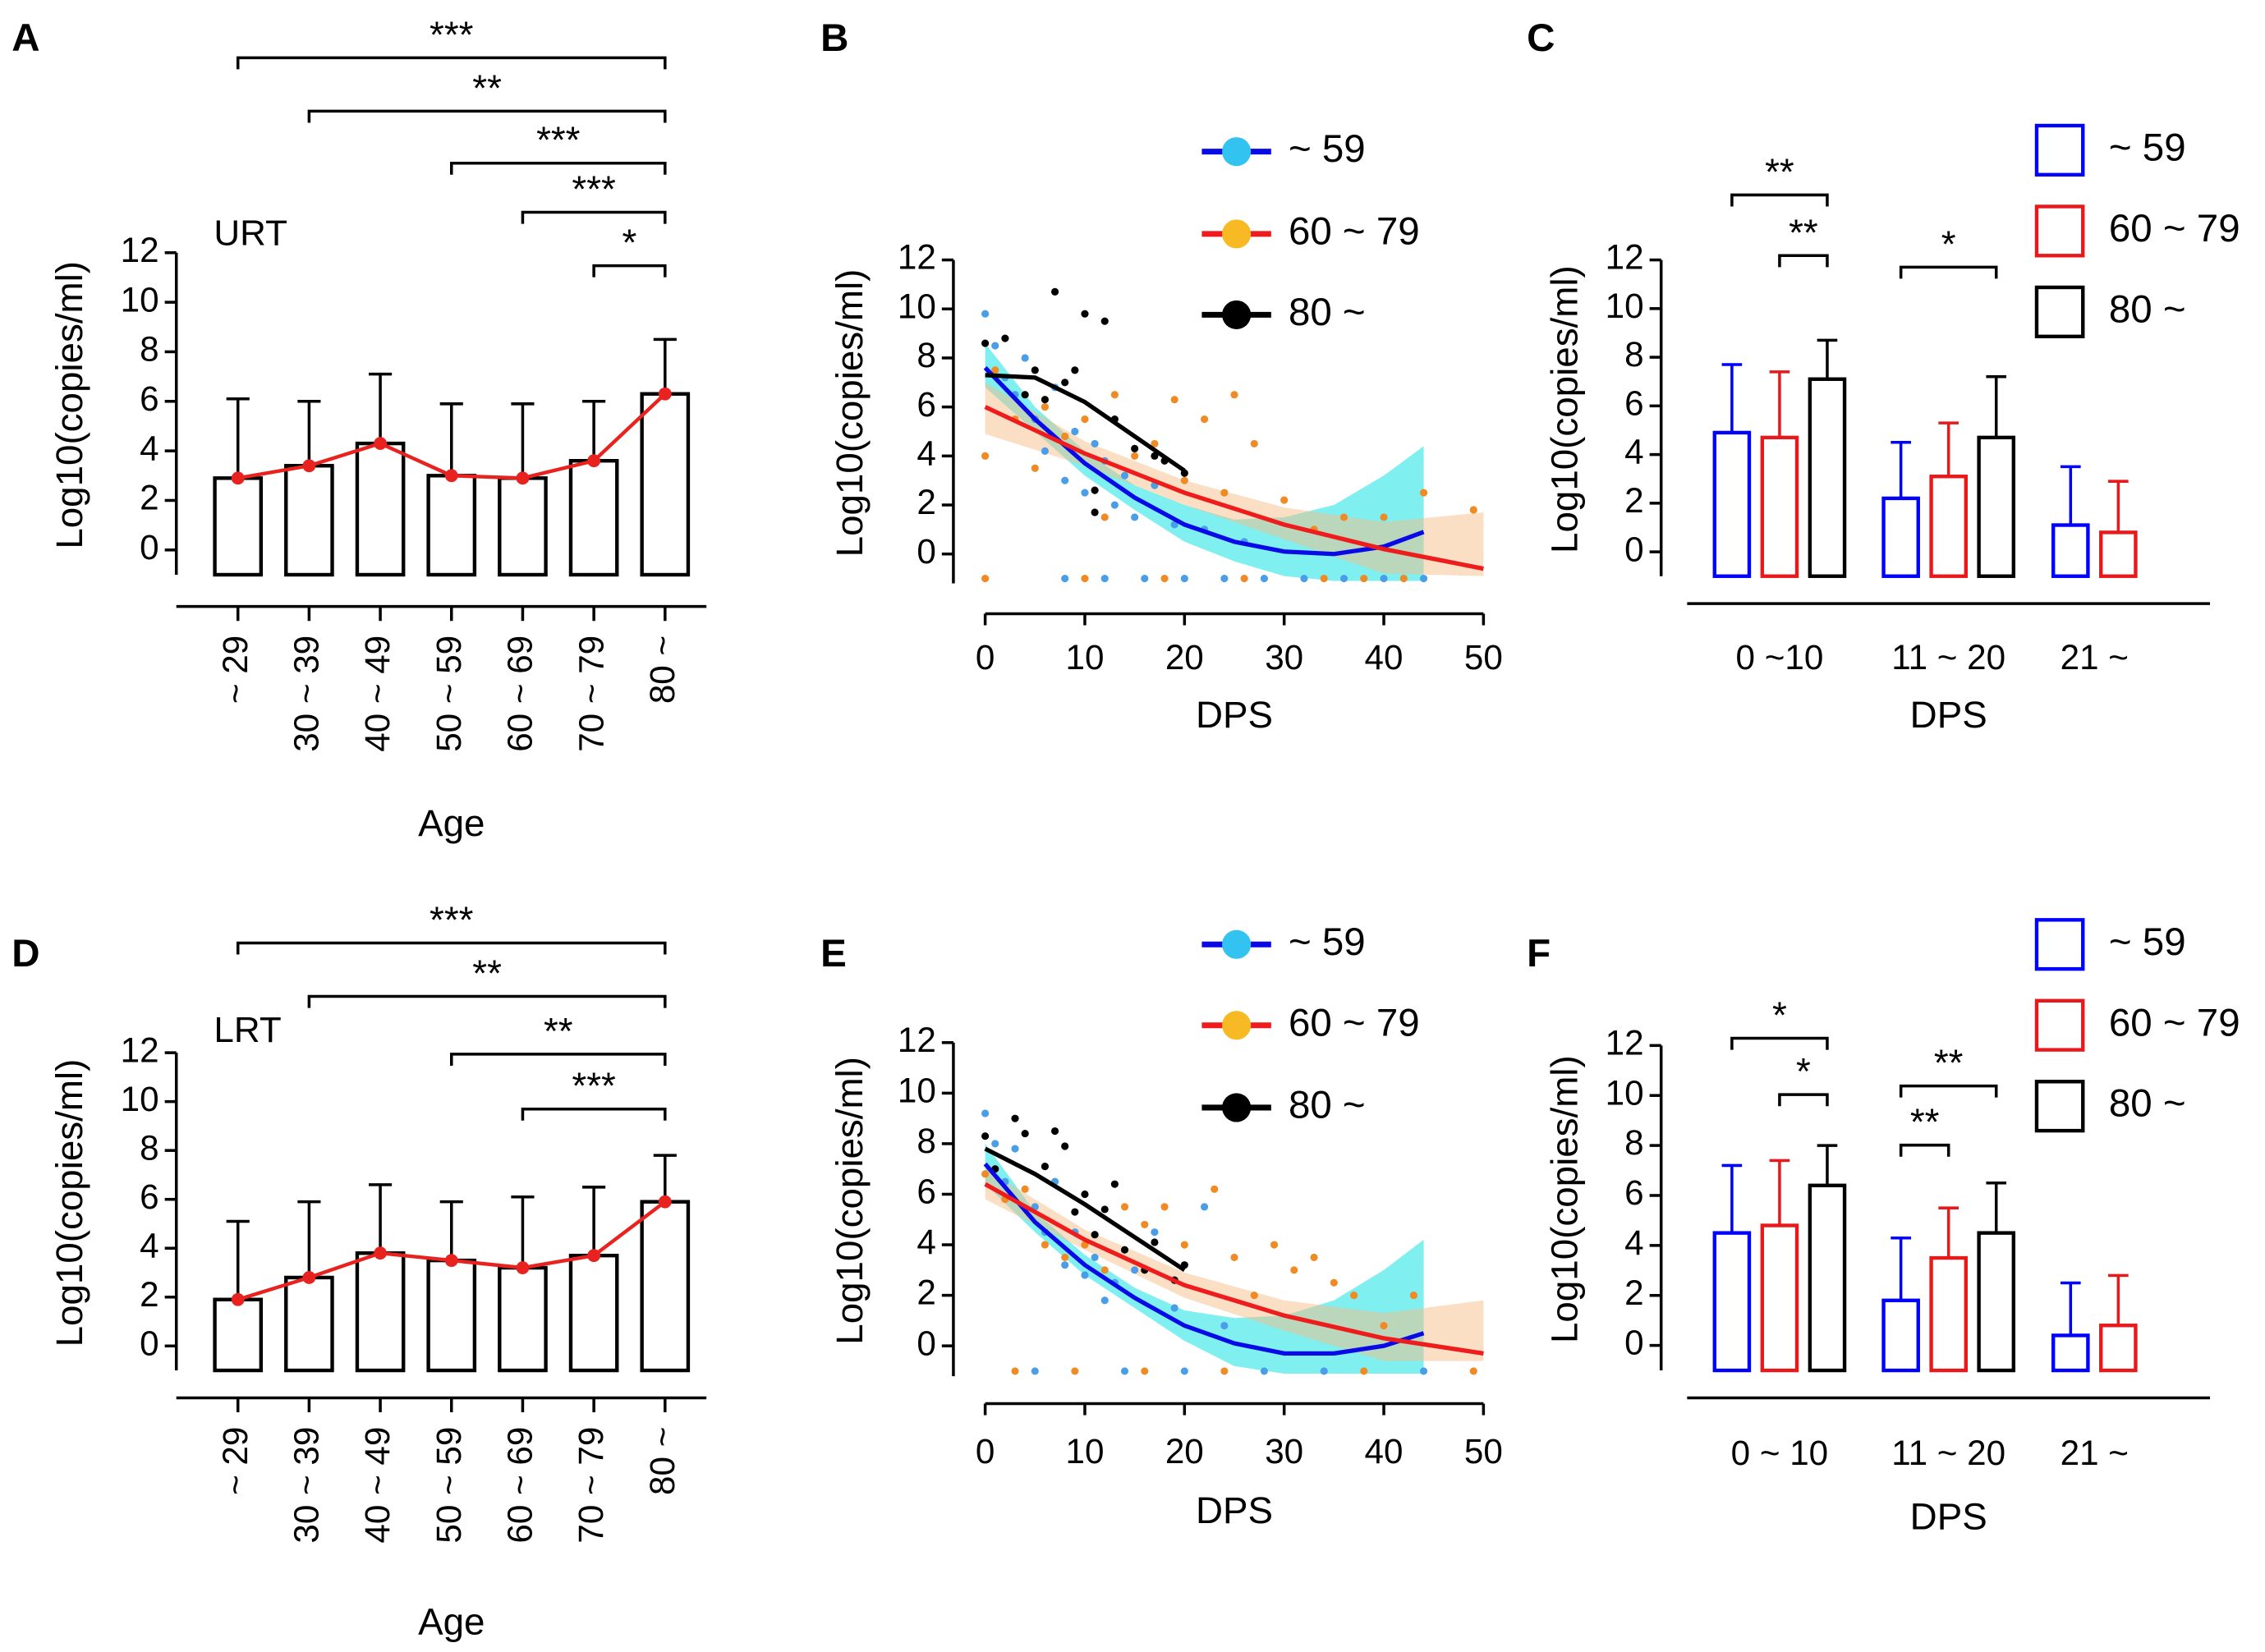  Describe the element at coordinates (1633, 1192) in the screenshot. I see `y-tick-label: 6` at that location.